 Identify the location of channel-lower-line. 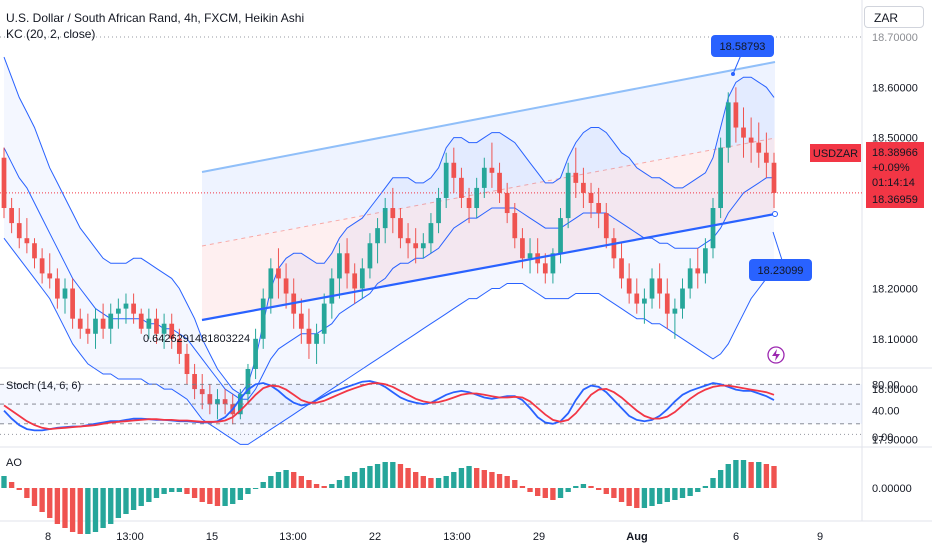
(488, 267).